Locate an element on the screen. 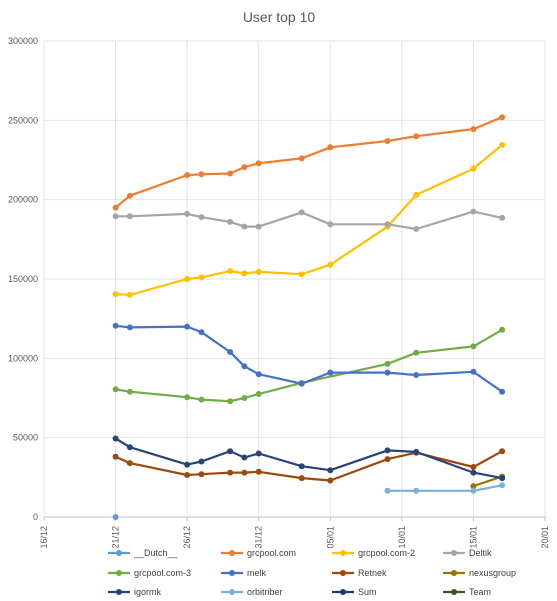  x-tick-label: 15/01 is located at coordinates (473, 537).